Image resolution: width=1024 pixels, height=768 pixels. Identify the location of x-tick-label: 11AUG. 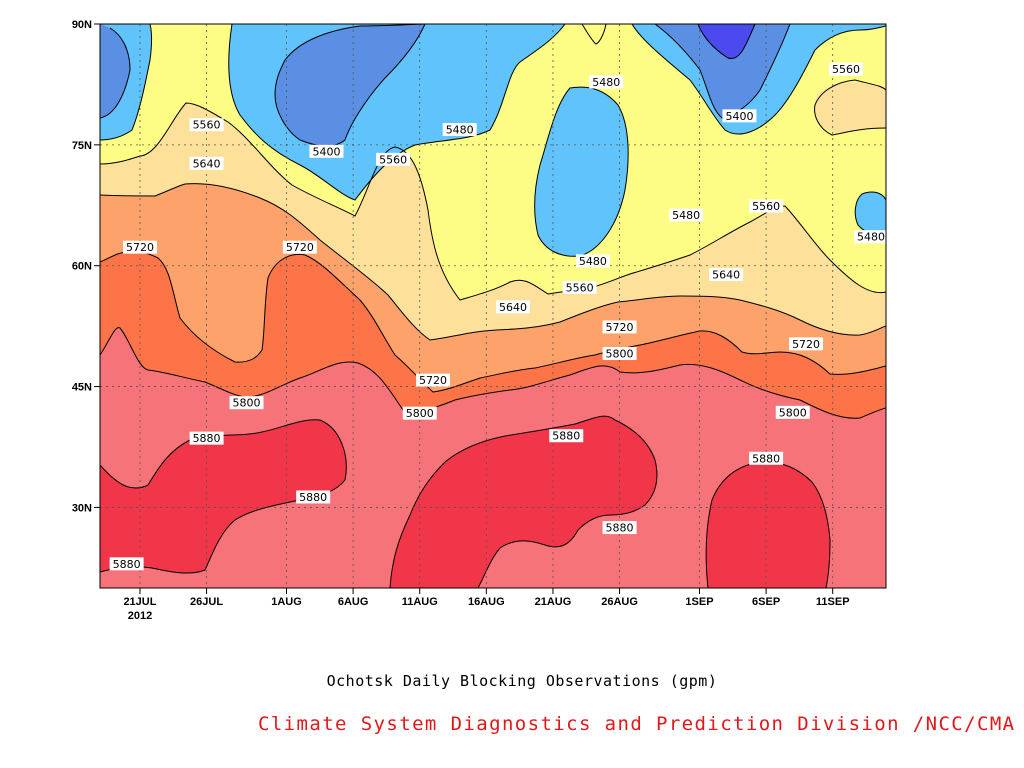
(420, 602).